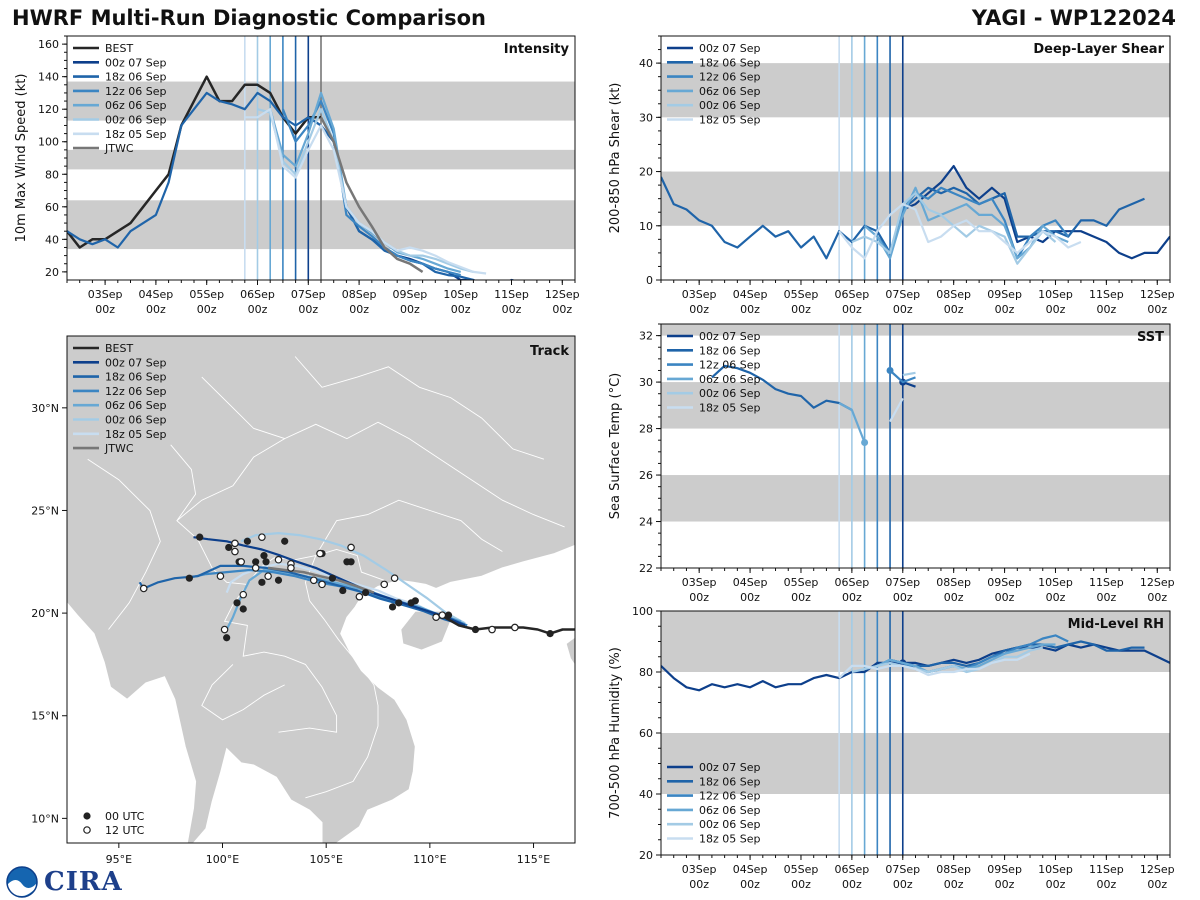 The image size is (1200, 900). What do you see at coordinates (646, 226) in the screenshot?
I see `shear-y-tick-label: 10` at bounding box center [646, 226].